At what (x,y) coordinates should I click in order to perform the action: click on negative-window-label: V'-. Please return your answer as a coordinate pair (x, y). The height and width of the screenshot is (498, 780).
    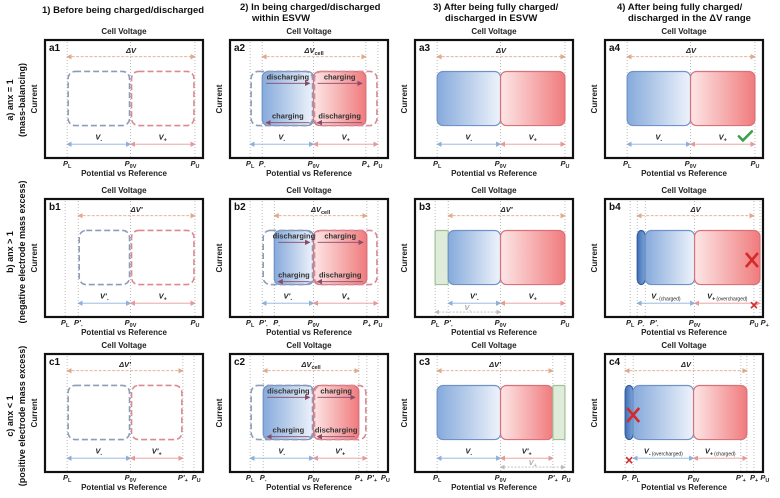
    Looking at the image, I should click on (288, 296).